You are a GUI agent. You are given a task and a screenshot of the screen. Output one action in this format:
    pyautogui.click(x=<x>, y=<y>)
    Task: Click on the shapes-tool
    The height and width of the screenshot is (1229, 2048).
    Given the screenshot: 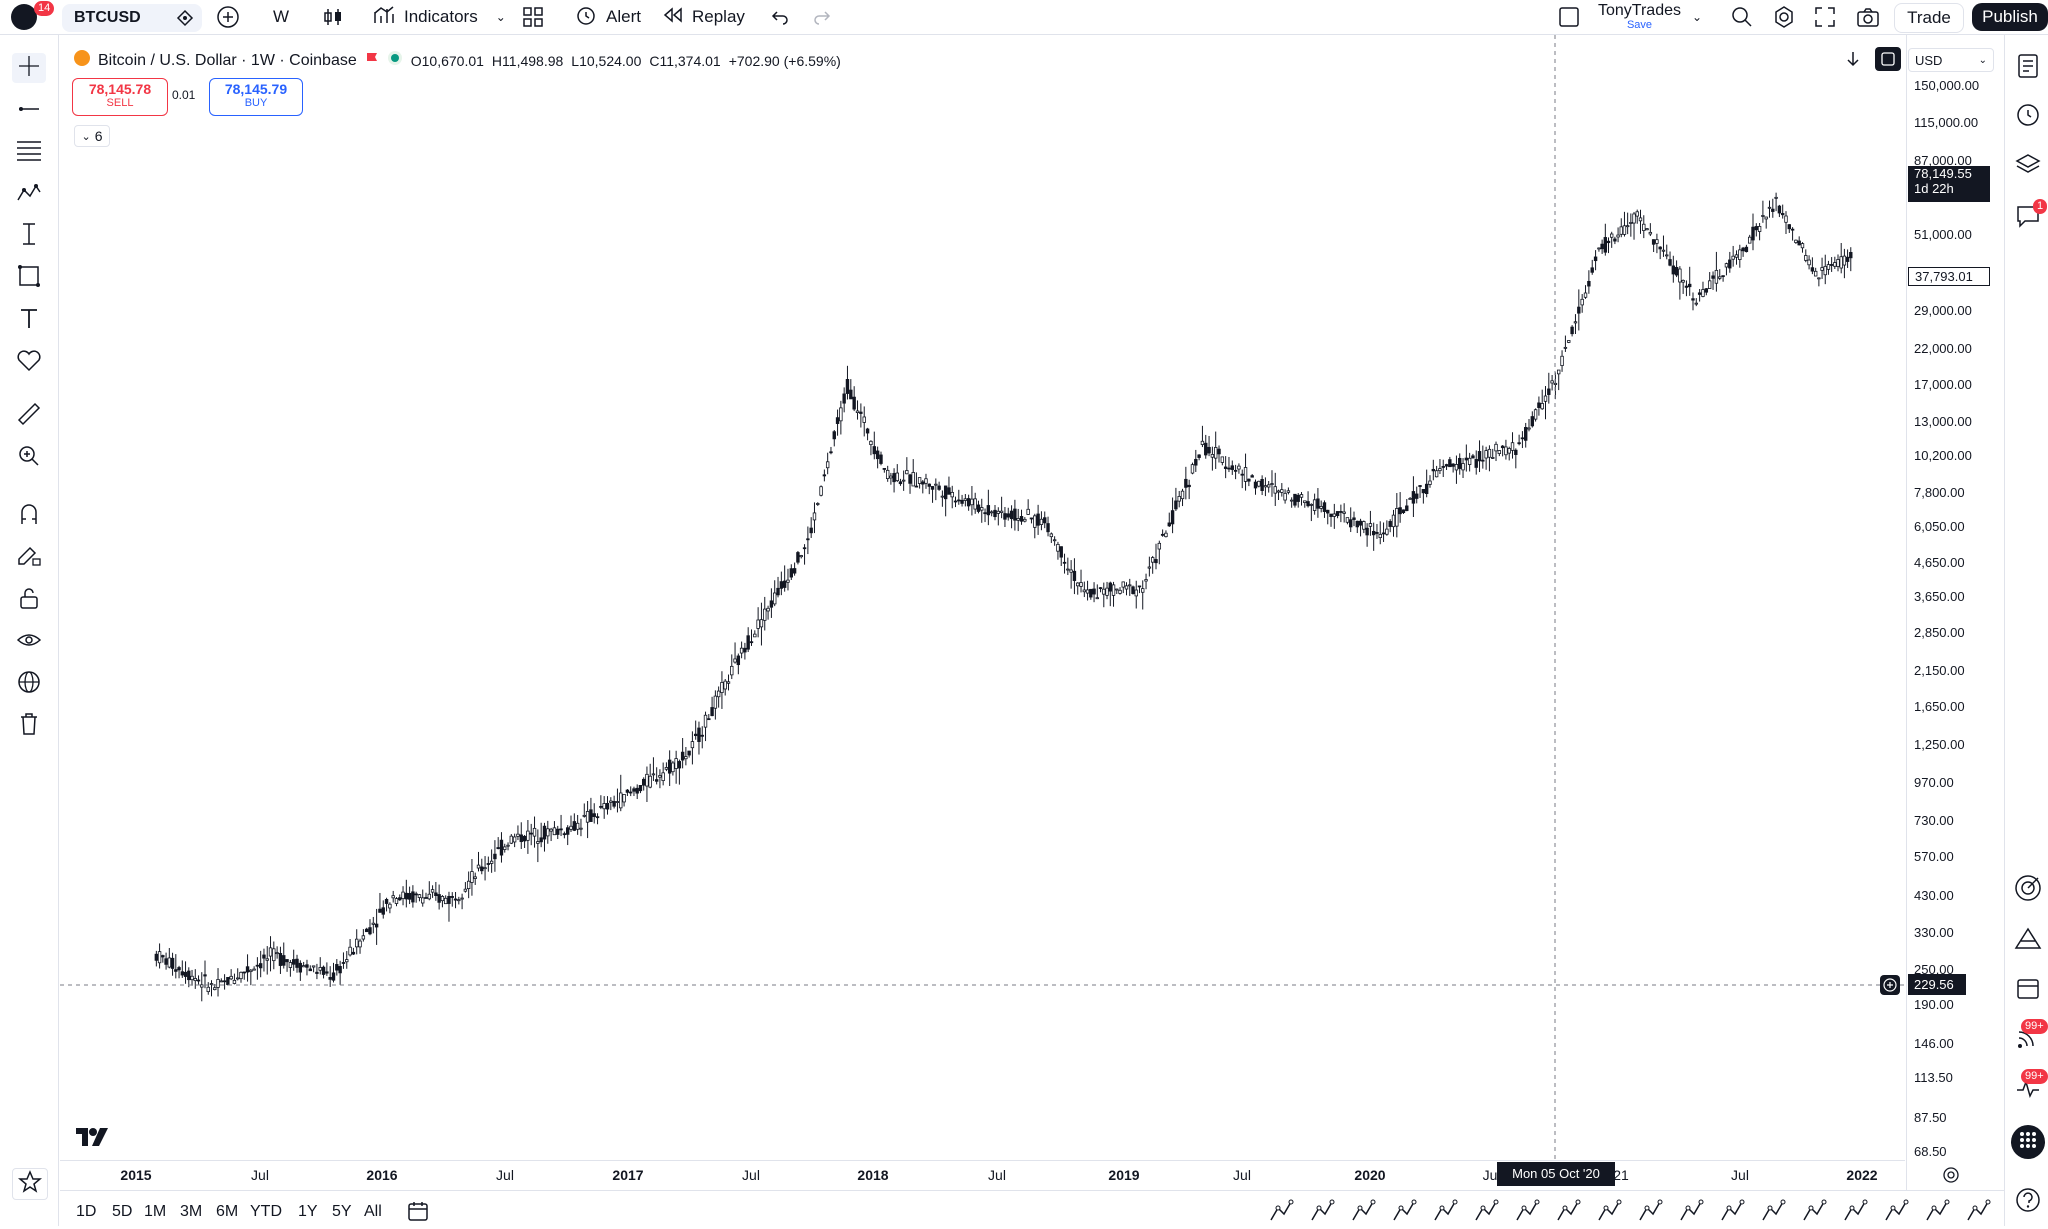 What is the action you would take?
    pyautogui.click(x=29, y=278)
    